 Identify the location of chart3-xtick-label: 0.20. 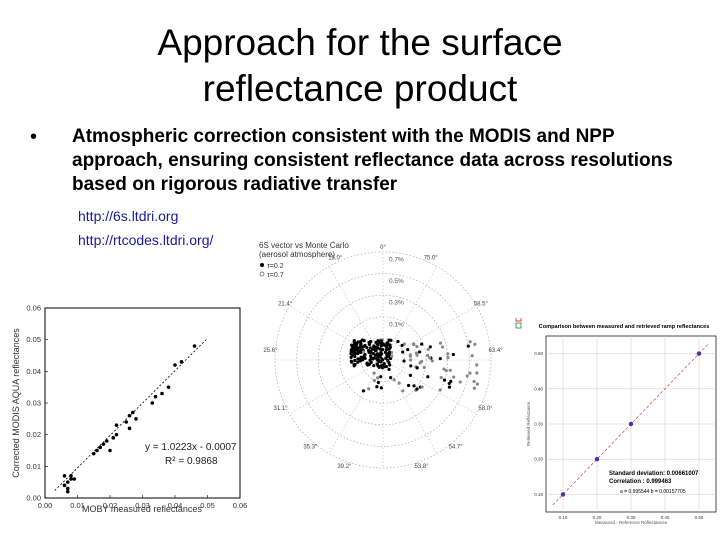
(597, 517).